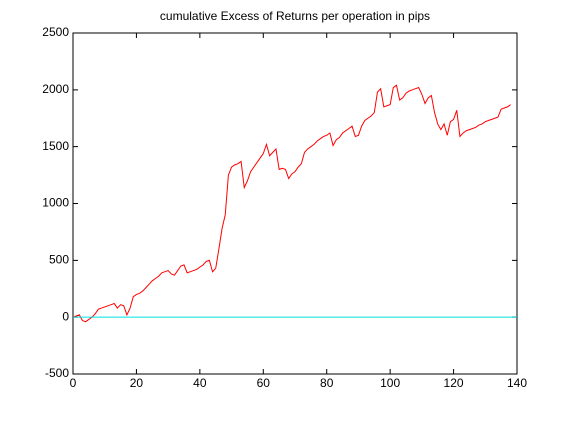 The image size is (561, 425). I want to click on x-tick-label: 20, so click(137, 383).